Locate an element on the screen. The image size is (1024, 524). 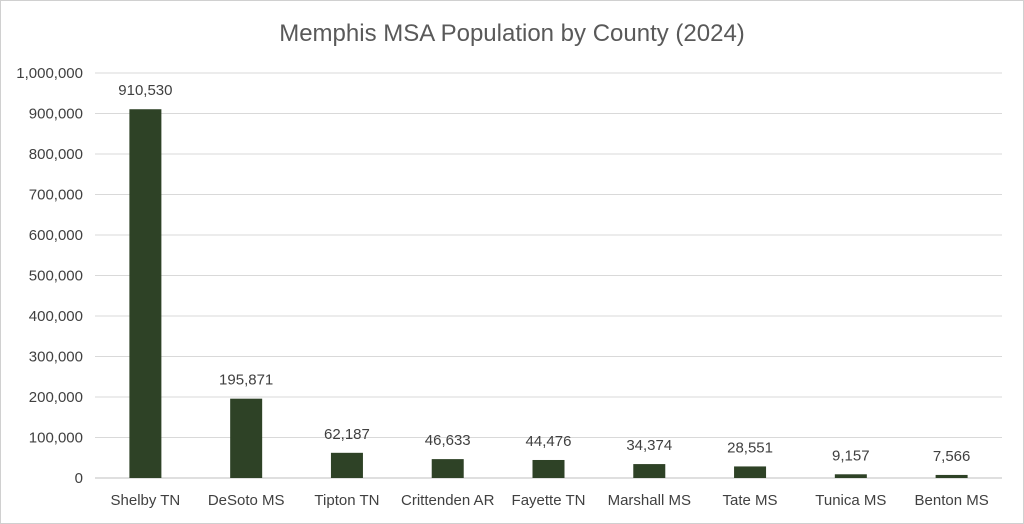
data-label: 28,551 is located at coordinates (750, 447).